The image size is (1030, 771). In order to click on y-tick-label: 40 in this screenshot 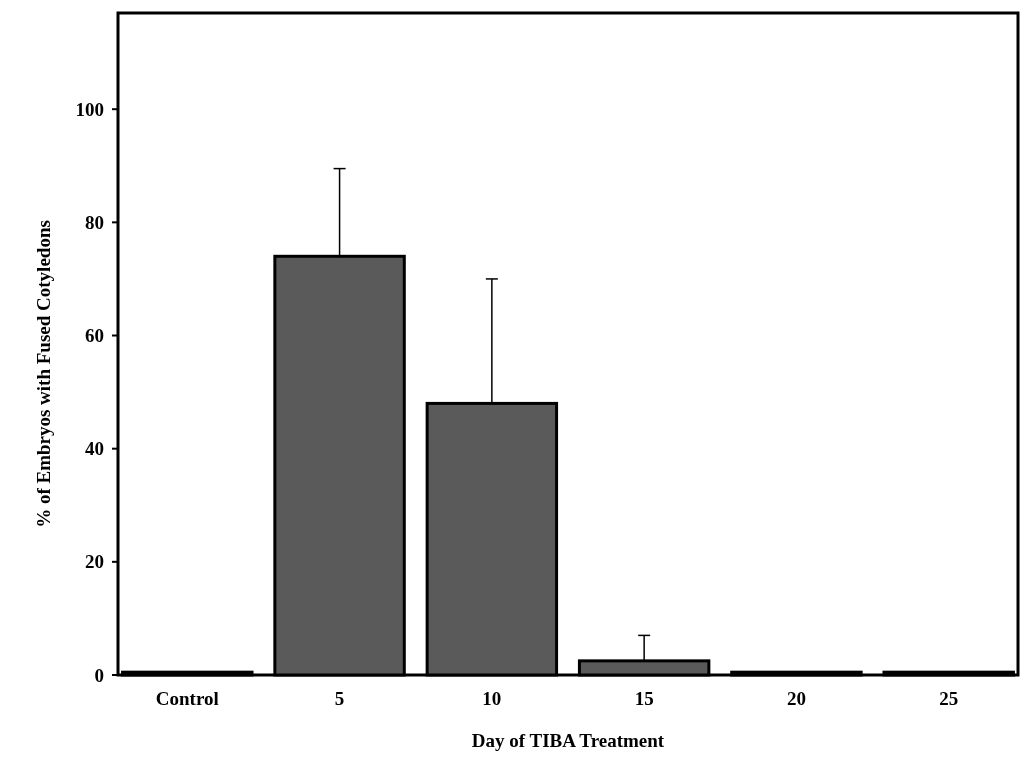, I will do `click(94, 449)`.